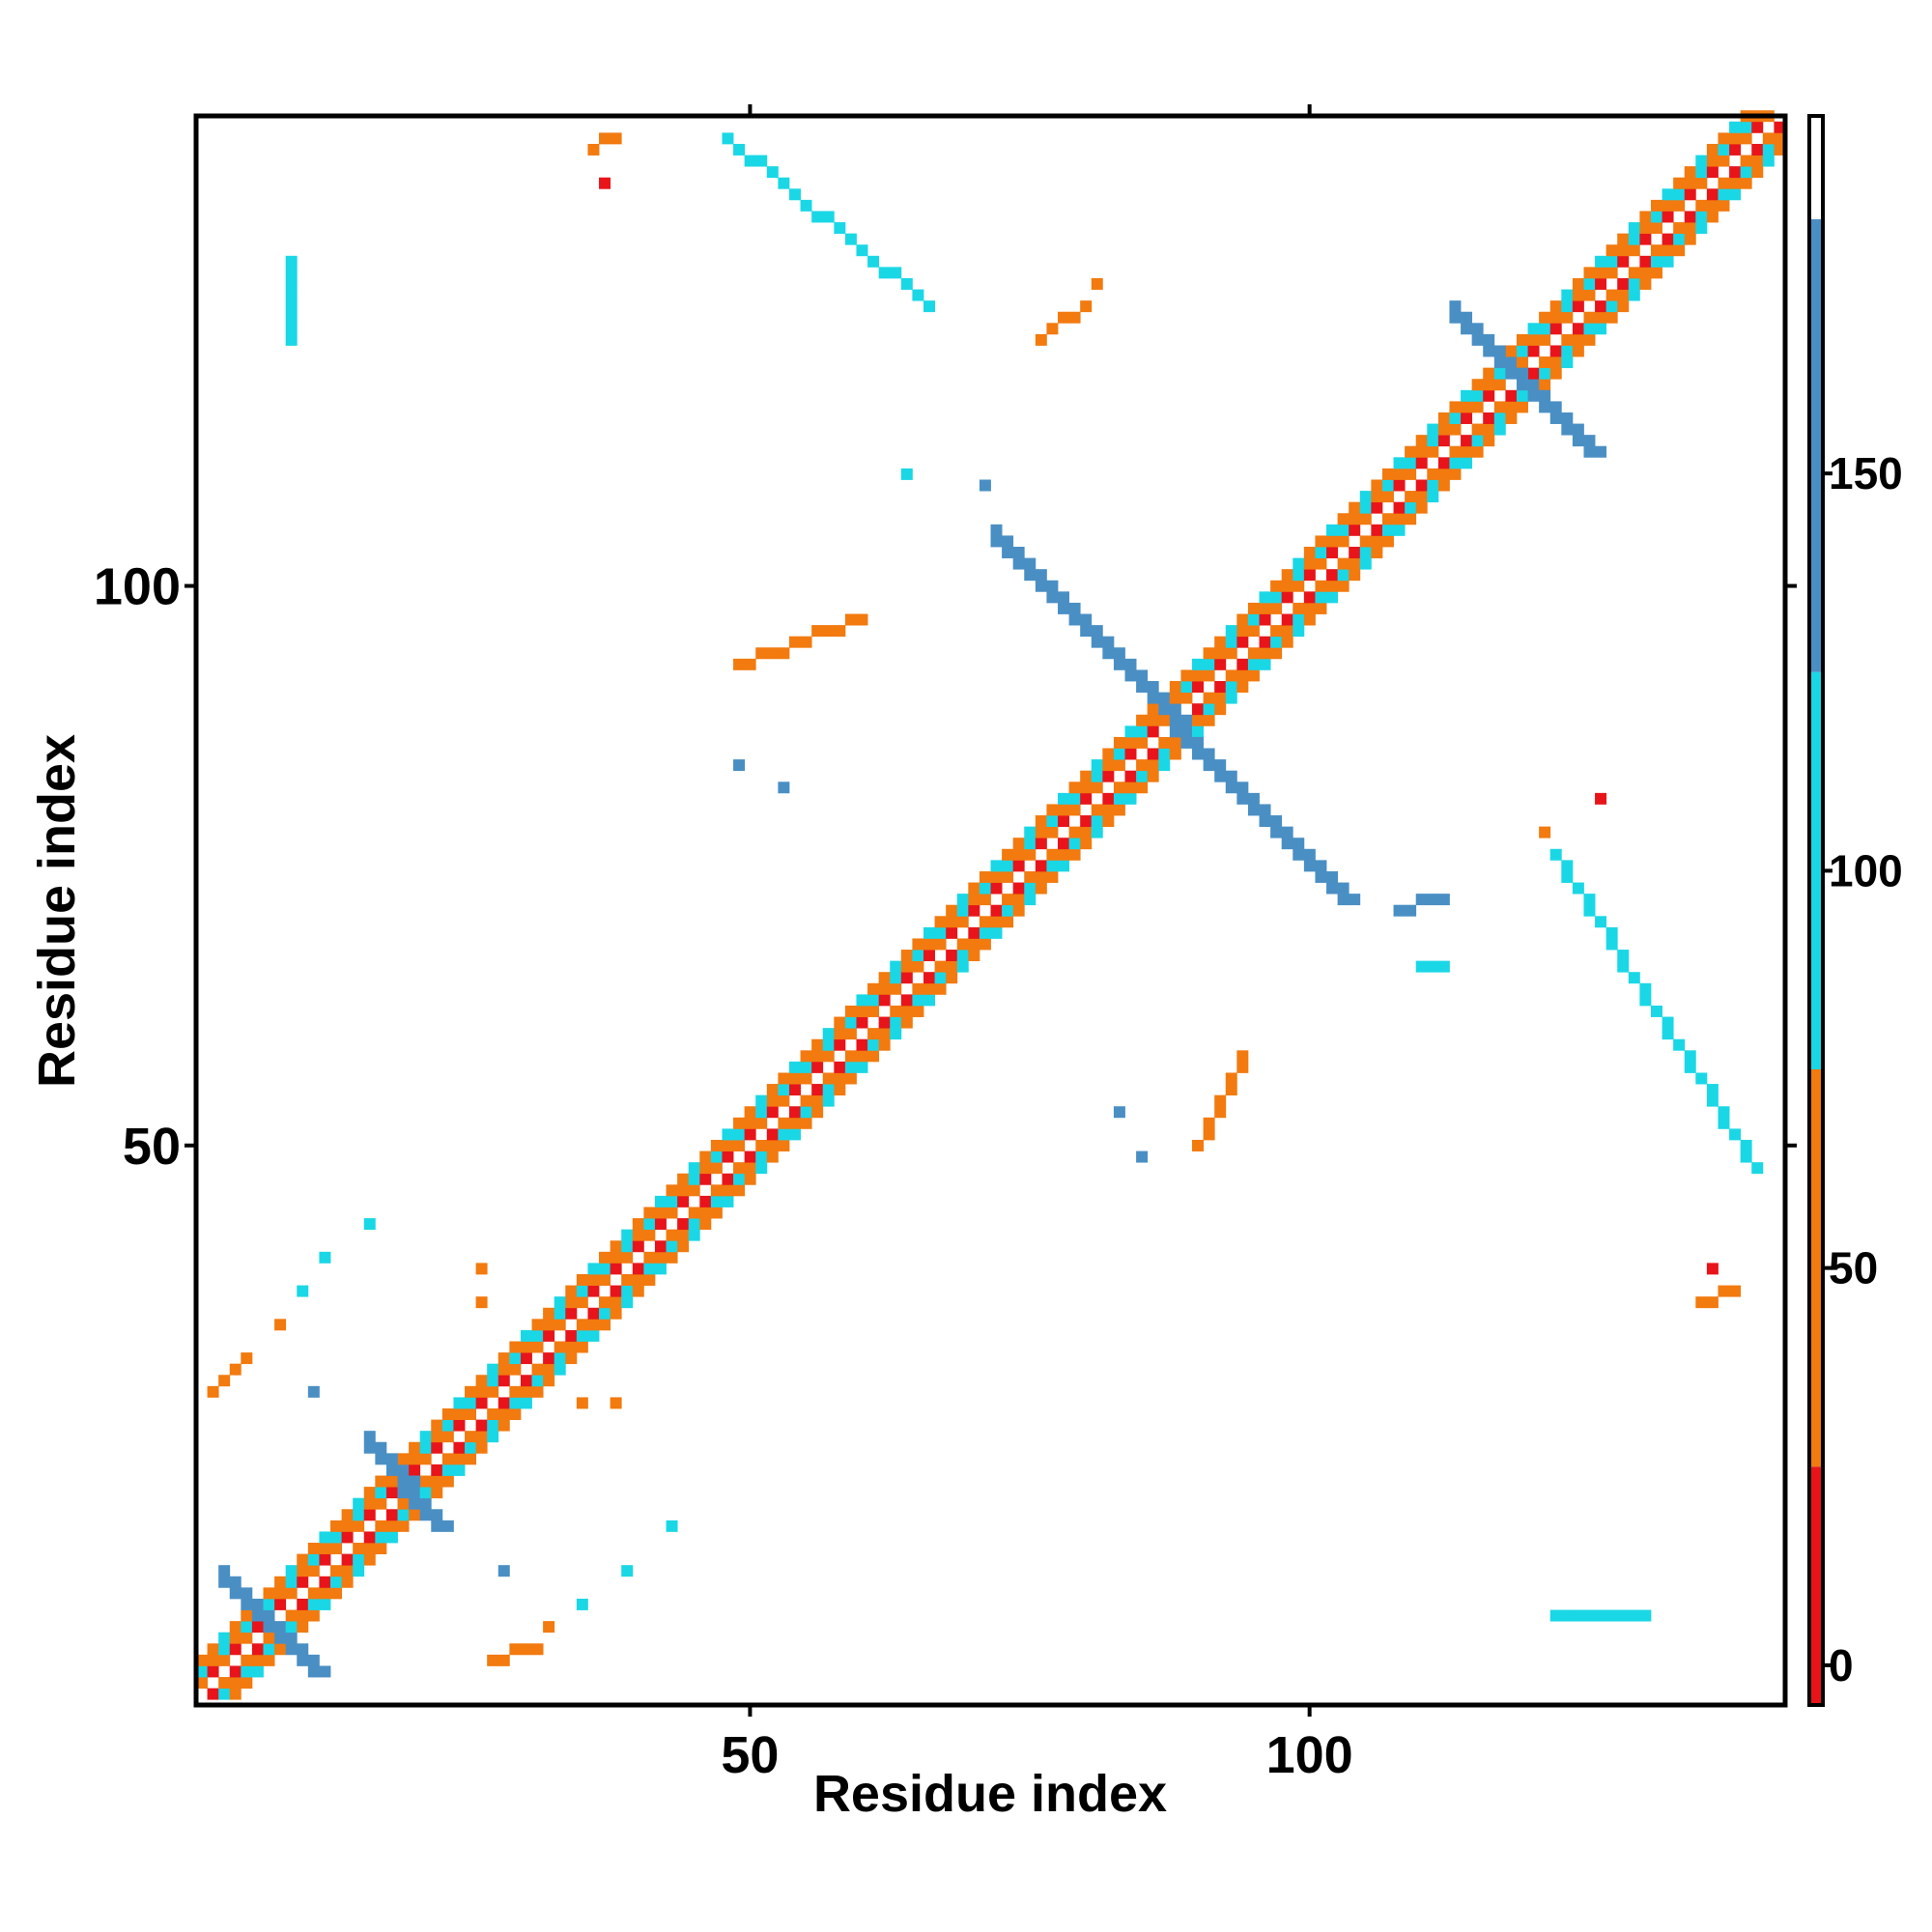  I want to click on colorbar-band, so click(1816, 1585).